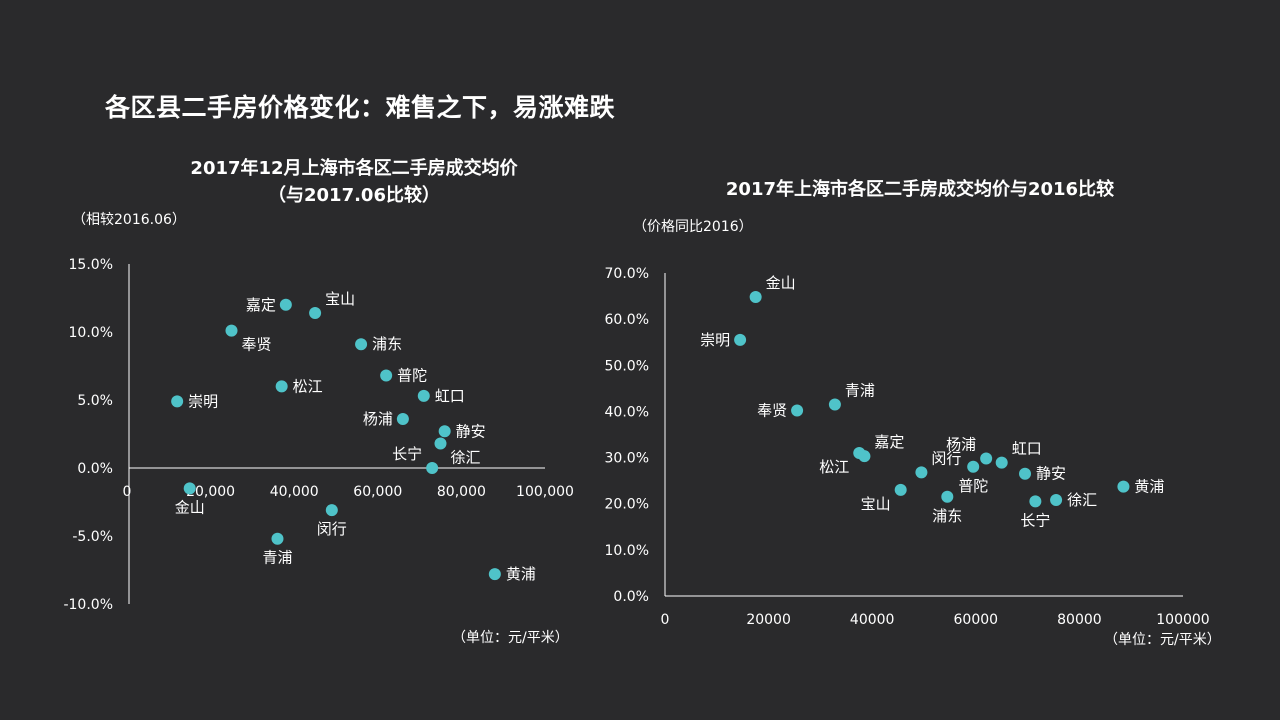 The image size is (1280, 720). I want to click on left-point-label: 长宁, so click(407, 454).